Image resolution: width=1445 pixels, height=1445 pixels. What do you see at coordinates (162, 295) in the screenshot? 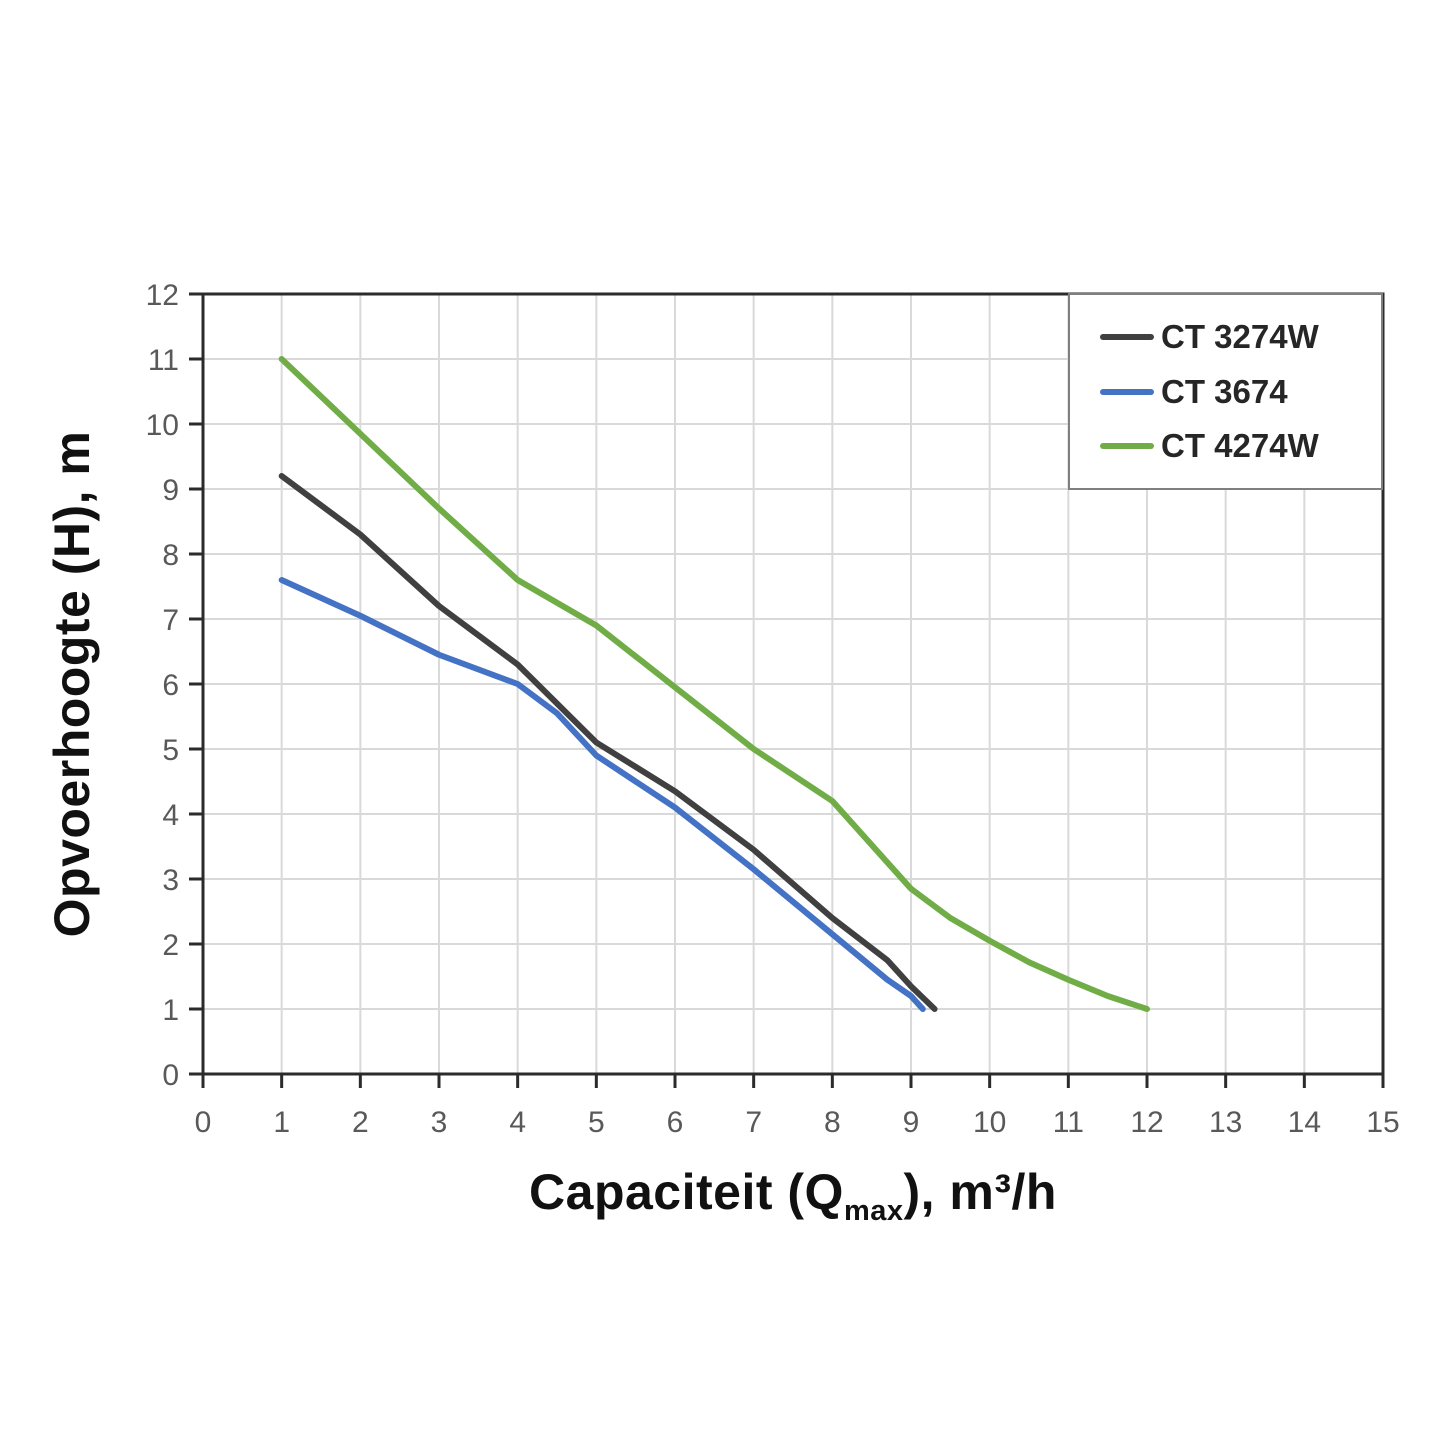
I see `y-tick-label: 12` at bounding box center [162, 295].